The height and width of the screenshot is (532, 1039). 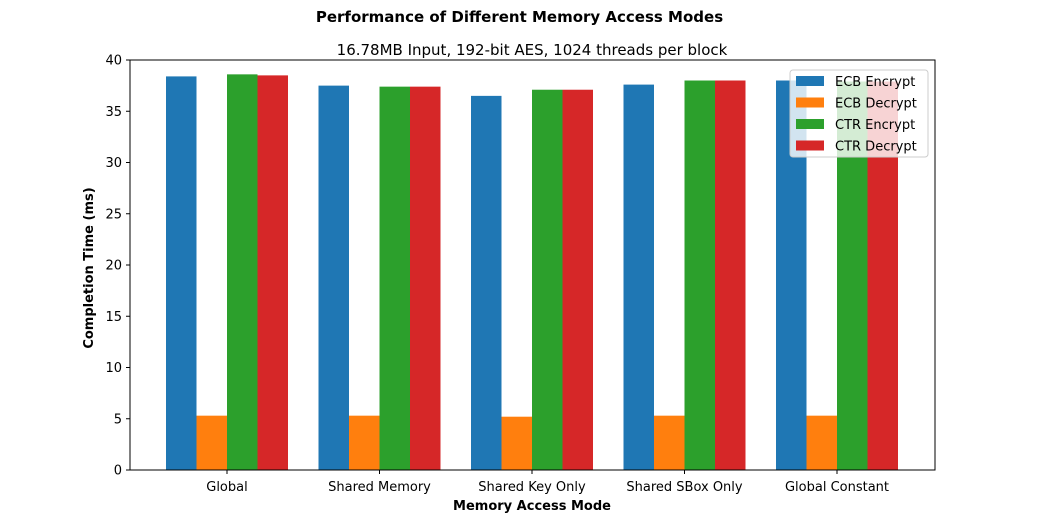 What do you see at coordinates (876, 147) in the screenshot?
I see `legend-label: CTR Decrypt` at bounding box center [876, 147].